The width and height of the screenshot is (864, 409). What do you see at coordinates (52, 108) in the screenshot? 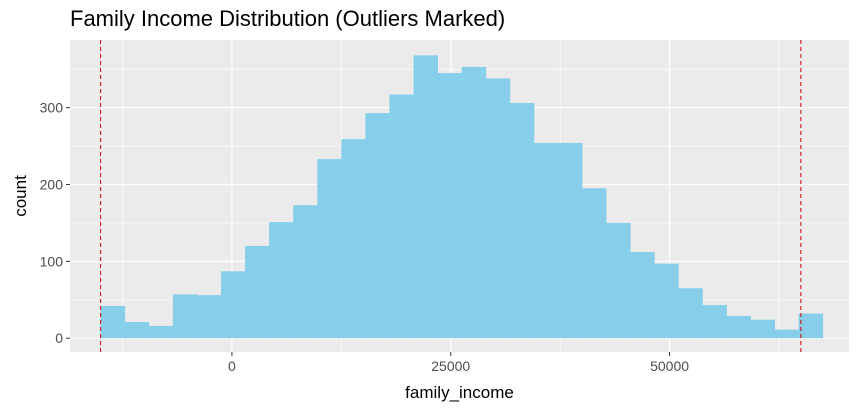
I see `y-tick-label: 300` at bounding box center [52, 108].